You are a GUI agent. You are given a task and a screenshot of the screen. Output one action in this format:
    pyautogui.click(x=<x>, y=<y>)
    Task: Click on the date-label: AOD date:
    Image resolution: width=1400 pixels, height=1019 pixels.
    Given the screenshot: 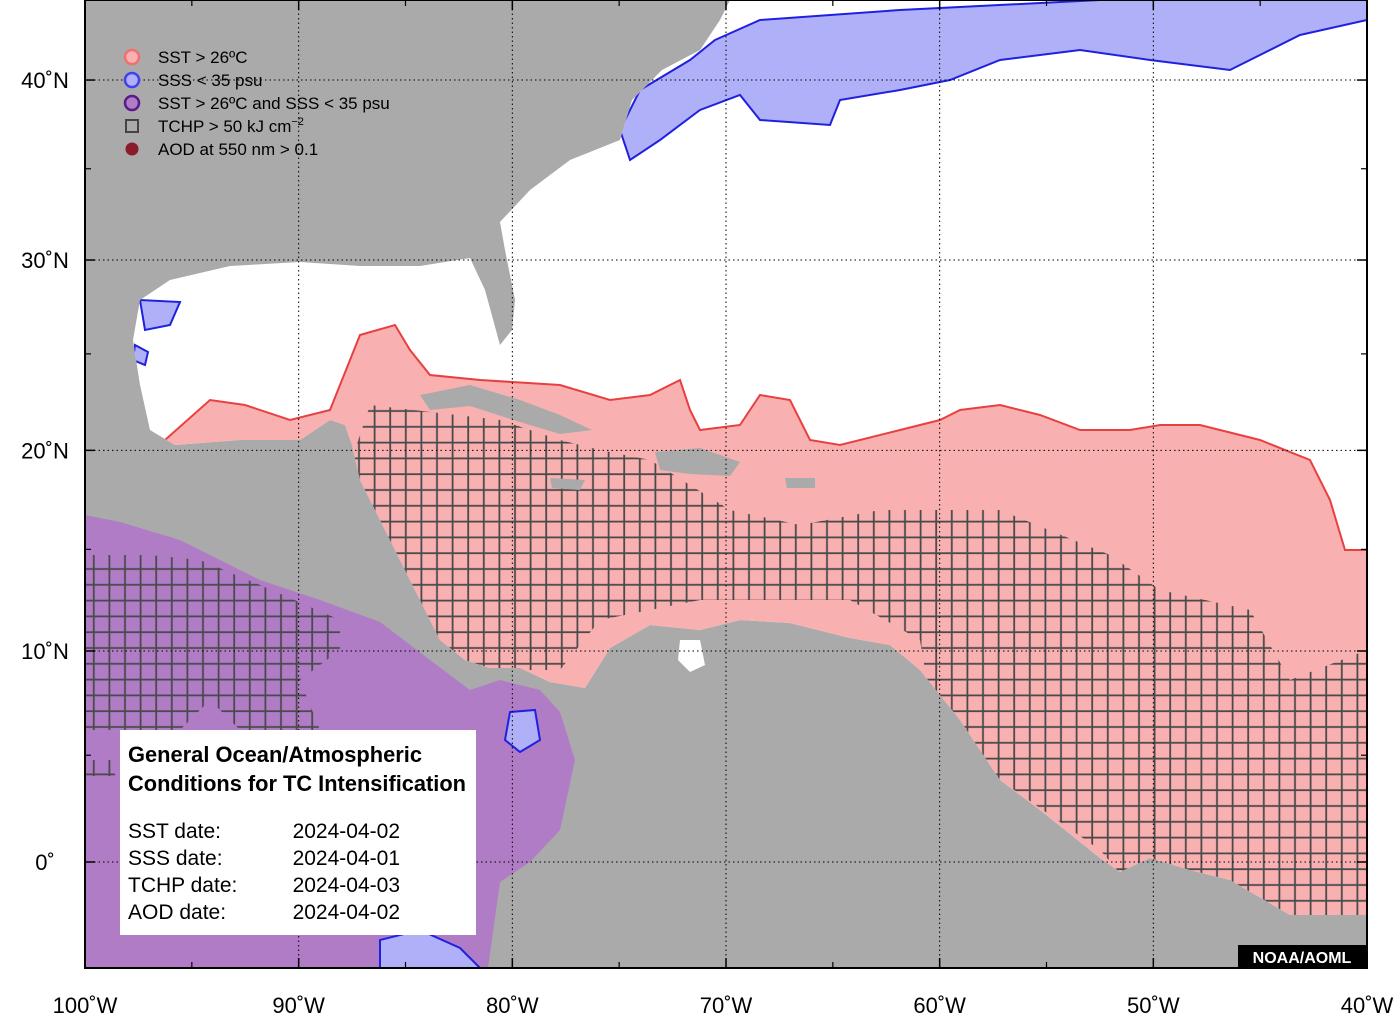 What is the action you would take?
    pyautogui.click(x=177, y=912)
    